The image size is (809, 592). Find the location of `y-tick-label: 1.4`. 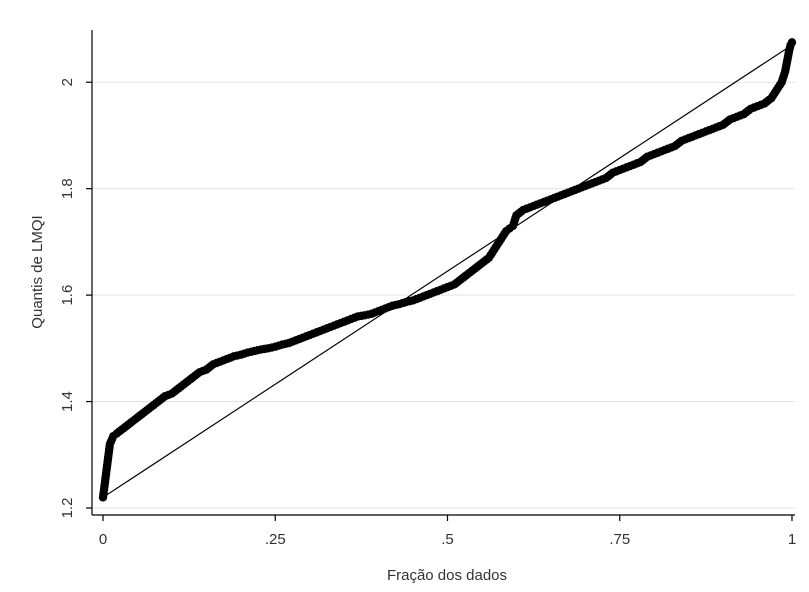

y-tick-label: 1.4 is located at coordinates (67, 401).